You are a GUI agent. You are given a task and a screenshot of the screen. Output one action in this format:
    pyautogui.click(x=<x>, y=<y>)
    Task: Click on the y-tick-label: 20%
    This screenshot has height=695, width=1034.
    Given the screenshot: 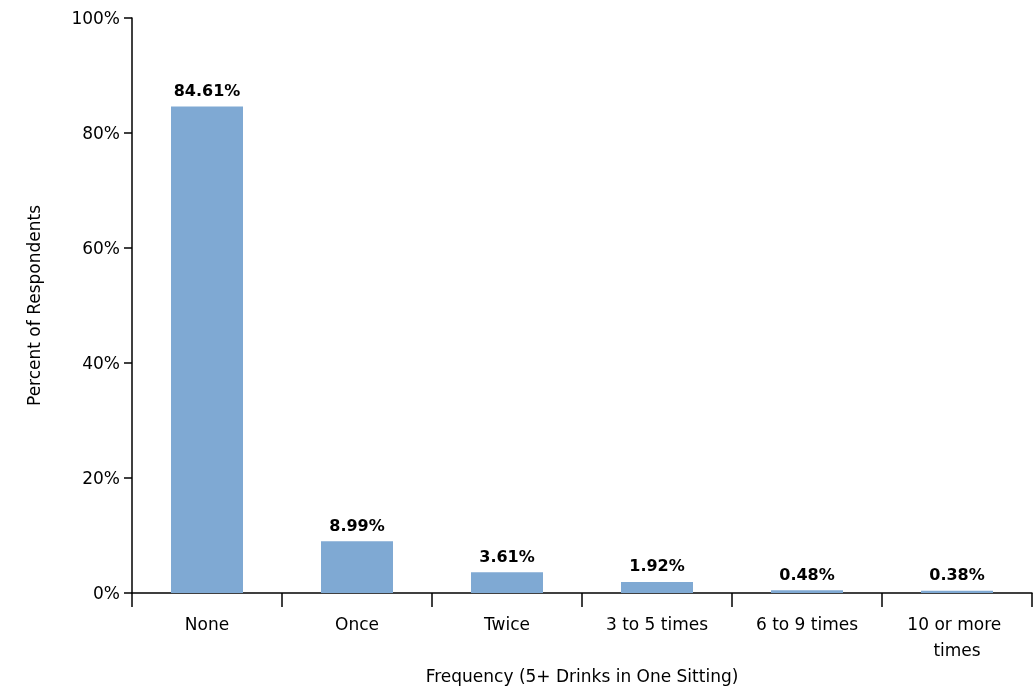 What is the action you would take?
    pyautogui.click(x=101, y=478)
    